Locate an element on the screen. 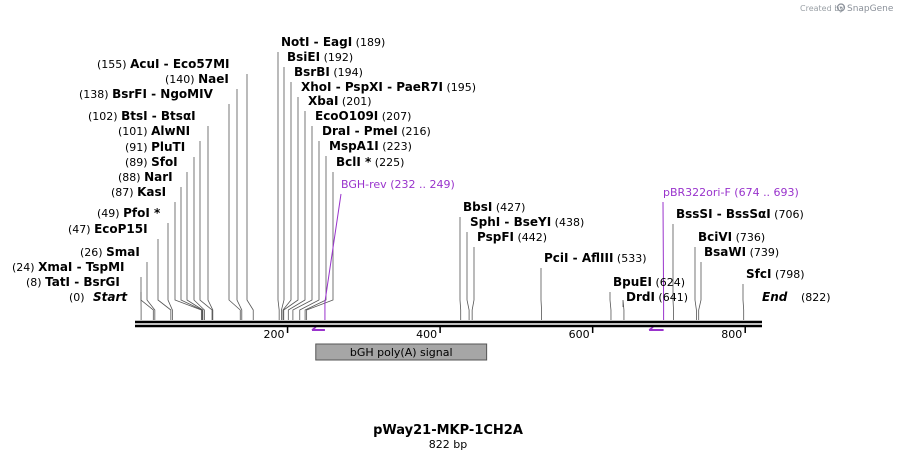 This screenshot has height=460, width=897. site-naei: (140) NaeI is located at coordinates (197, 79).